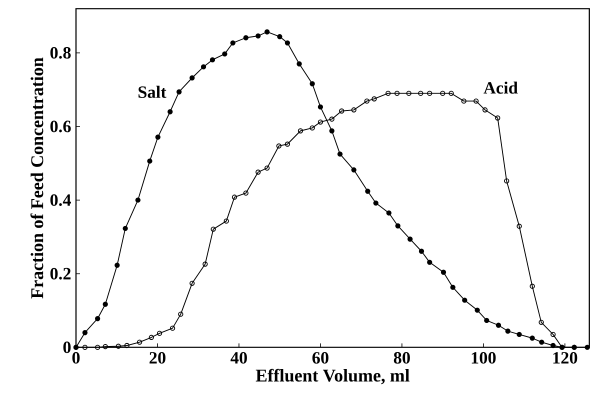 The width and height of the screenshot is (609, 406). I want to click on series-label: Salt, so click(152, 92).